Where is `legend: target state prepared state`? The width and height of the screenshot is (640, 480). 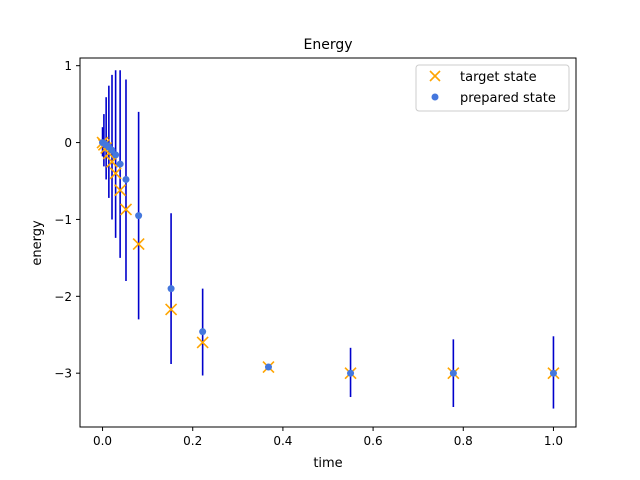 legend: target state prepared state is located at coordinates (492, 88).